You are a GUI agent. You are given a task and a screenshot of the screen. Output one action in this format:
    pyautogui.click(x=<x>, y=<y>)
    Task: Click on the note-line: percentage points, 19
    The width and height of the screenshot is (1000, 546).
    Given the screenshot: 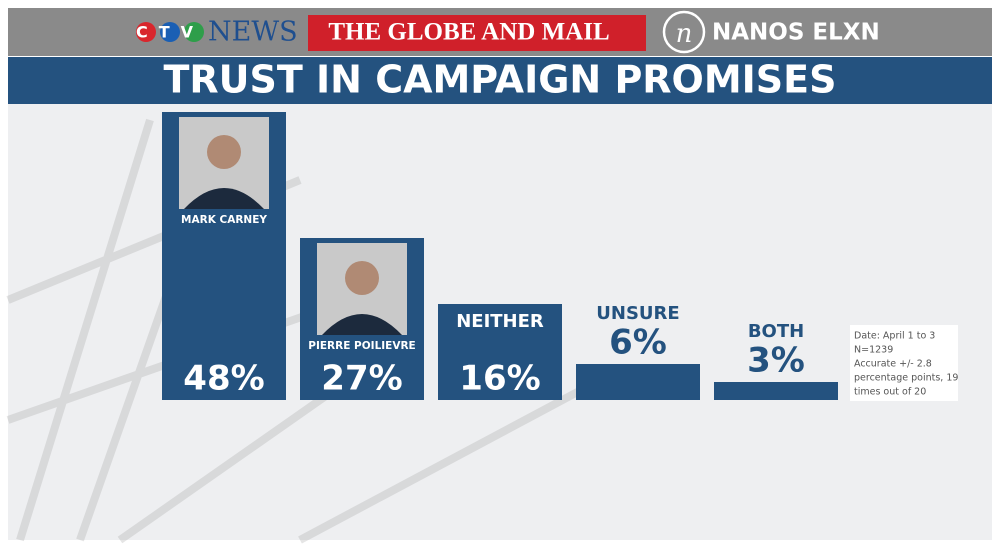 What is the action you would take?
    pyautogui.click(x=906, y=378)
    